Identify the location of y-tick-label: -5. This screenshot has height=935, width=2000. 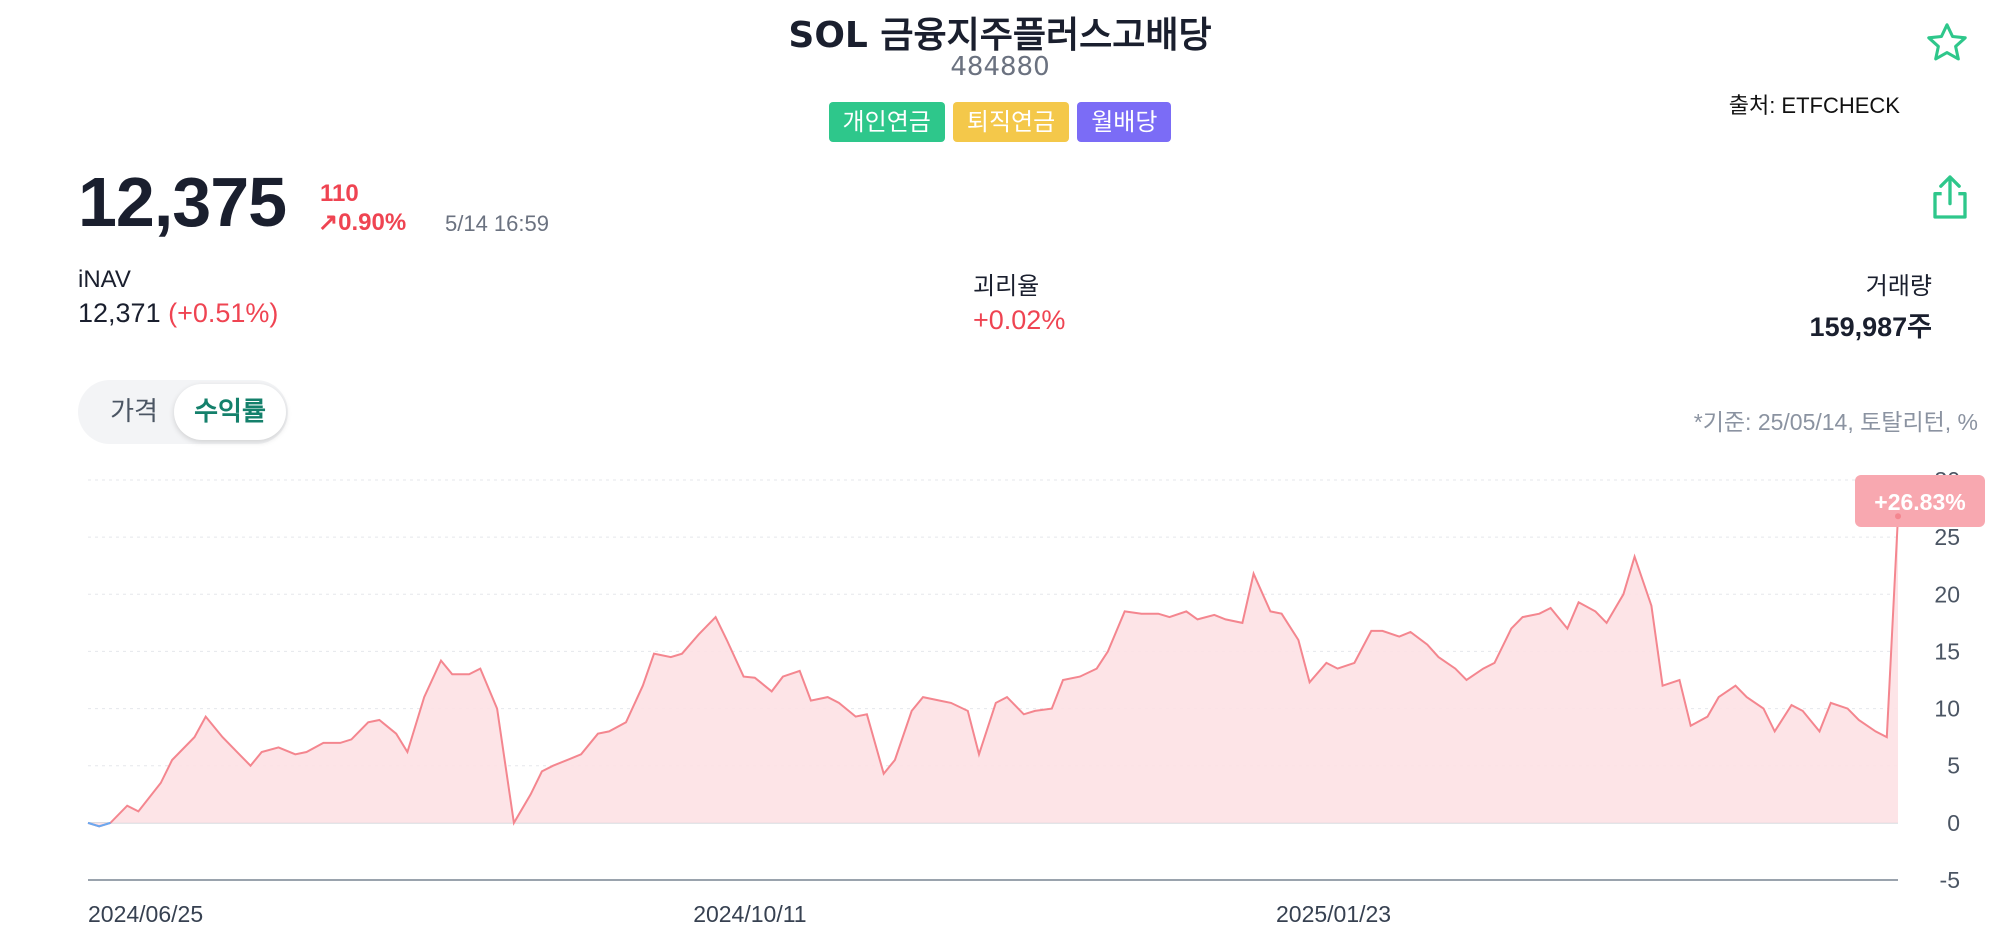
(1950, 880).